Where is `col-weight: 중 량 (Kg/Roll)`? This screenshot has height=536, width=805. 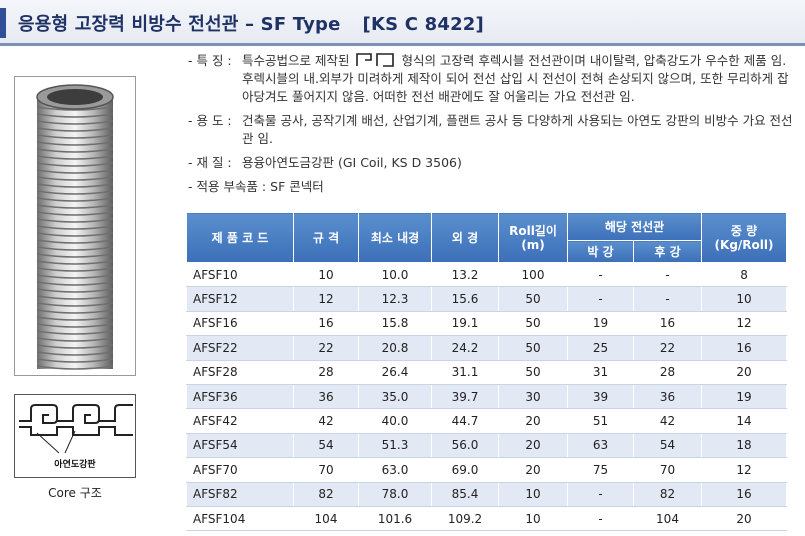 col-weight: 중 량 (Kg/Roll) is located at coordinates (744, 237).